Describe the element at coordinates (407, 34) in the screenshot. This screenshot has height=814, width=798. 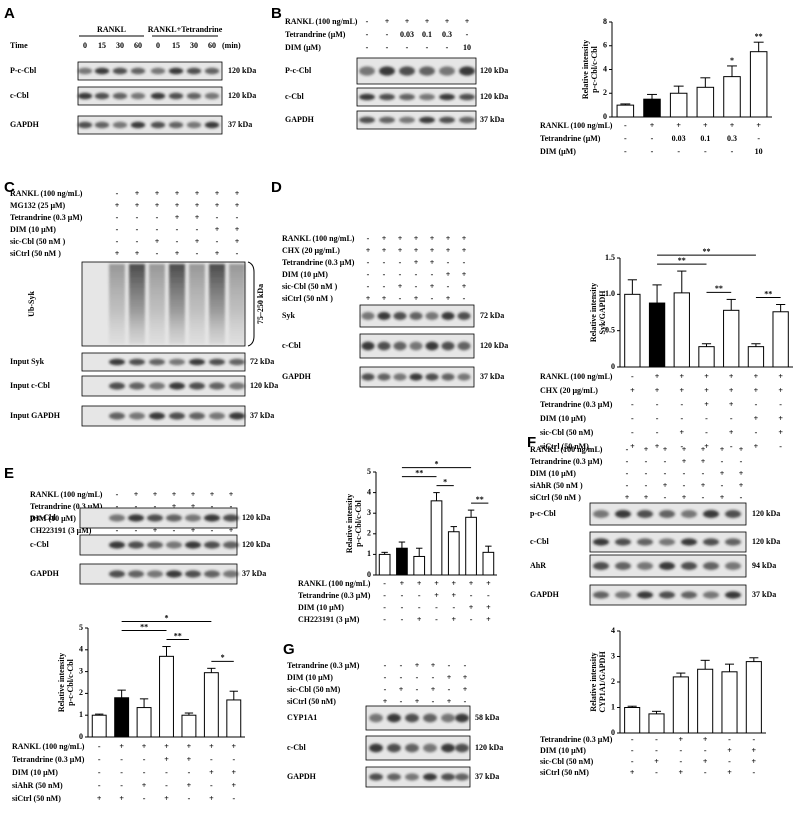
I see `condition-mark: 0.03` at that location.